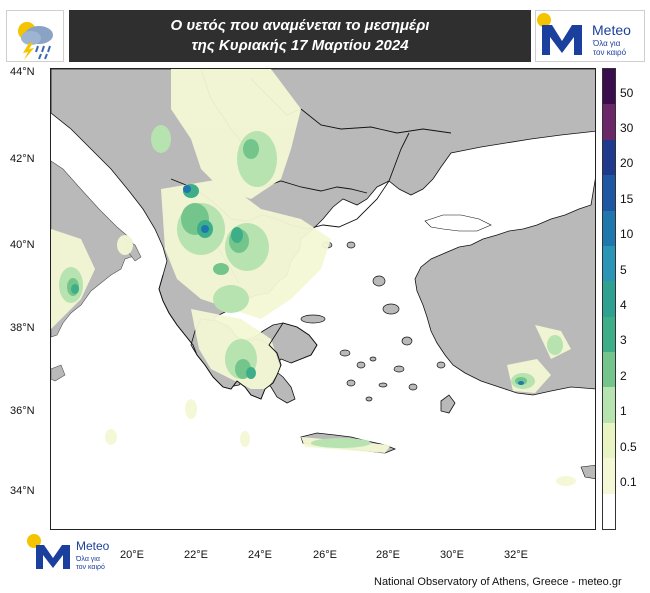 Image resolution: width=650 pixels, height=593 pixels. What do you see at coordinates (238, 337) in the screenshot?
I see `greece-coastline` at bounding box center [238, 337].